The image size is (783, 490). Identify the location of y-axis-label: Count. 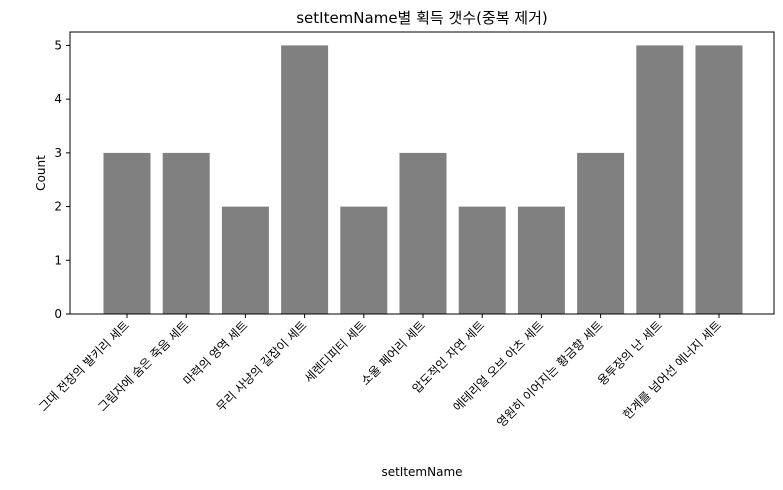
(41, 173).